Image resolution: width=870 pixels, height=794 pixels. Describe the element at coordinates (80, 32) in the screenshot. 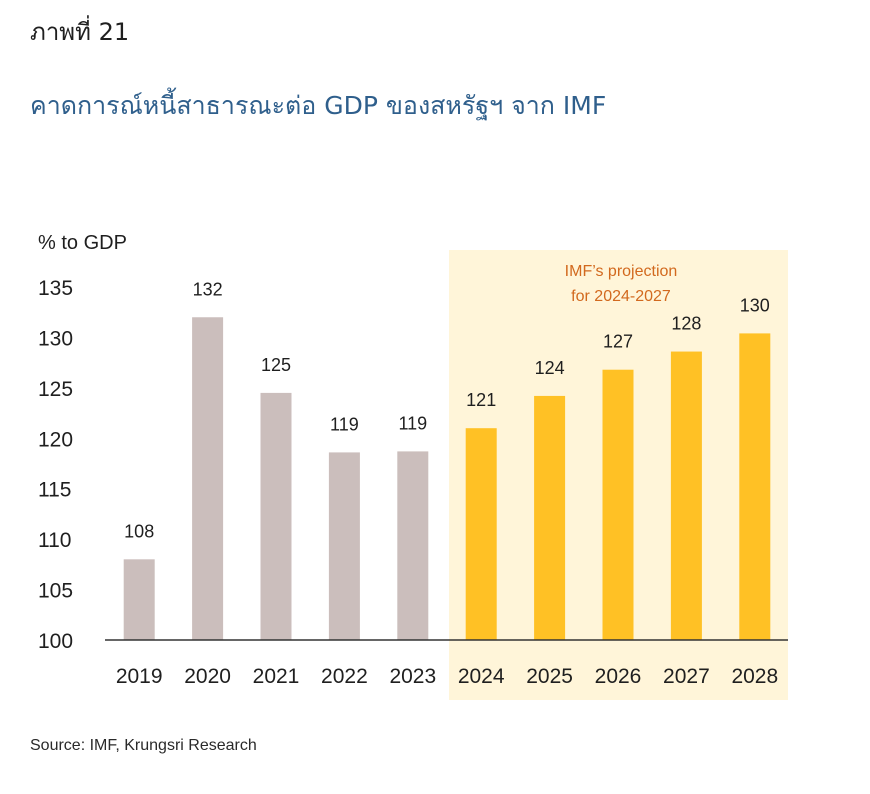

I see `figure-label: ภาพที่ 21` at that location.